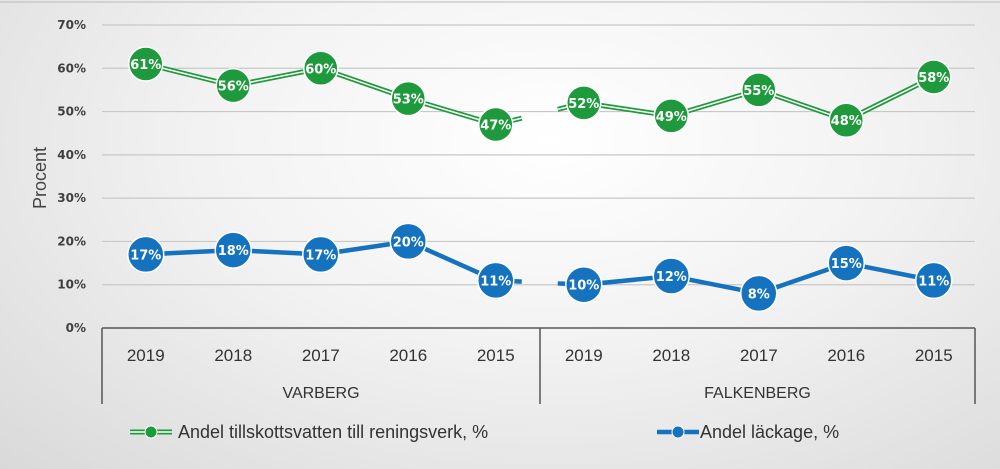 This screenshot has width=1000, height=469. Describe the element at coordinates (71, 285) in the screenshot. I see `y-tick-label: 10%` at that location.